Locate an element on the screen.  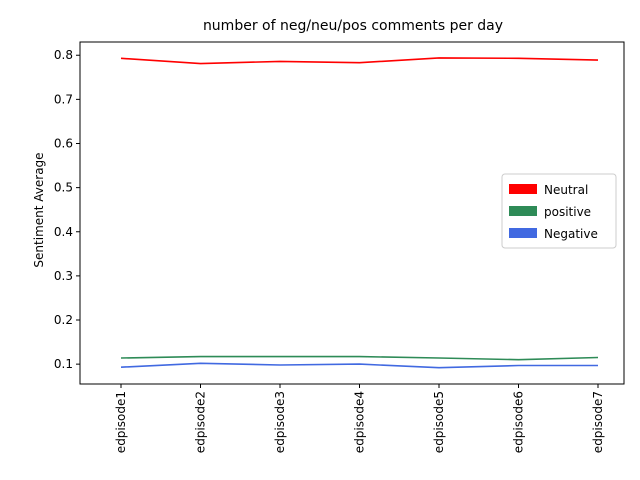
series-line-positive is located at coordinates (359, 358).